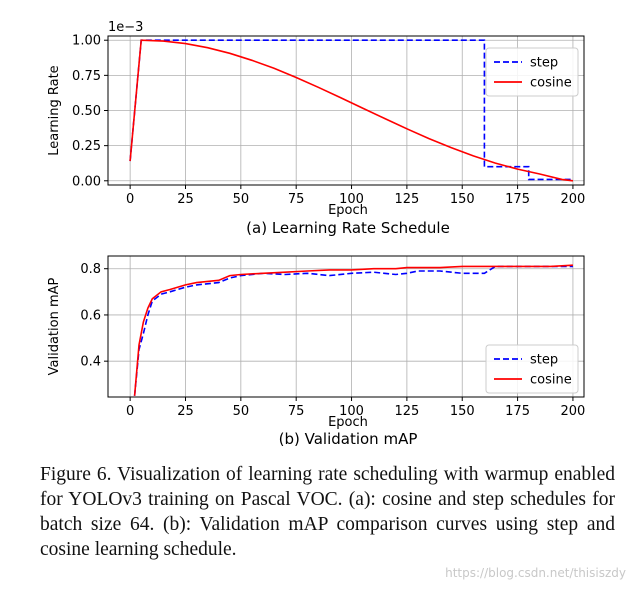 This screenshot has height=590, width=638. Describe the element at coordinates (535, 573) in the screenshot. I see `watermark: https://blog.csdn.net/thisiszdy` at that location.